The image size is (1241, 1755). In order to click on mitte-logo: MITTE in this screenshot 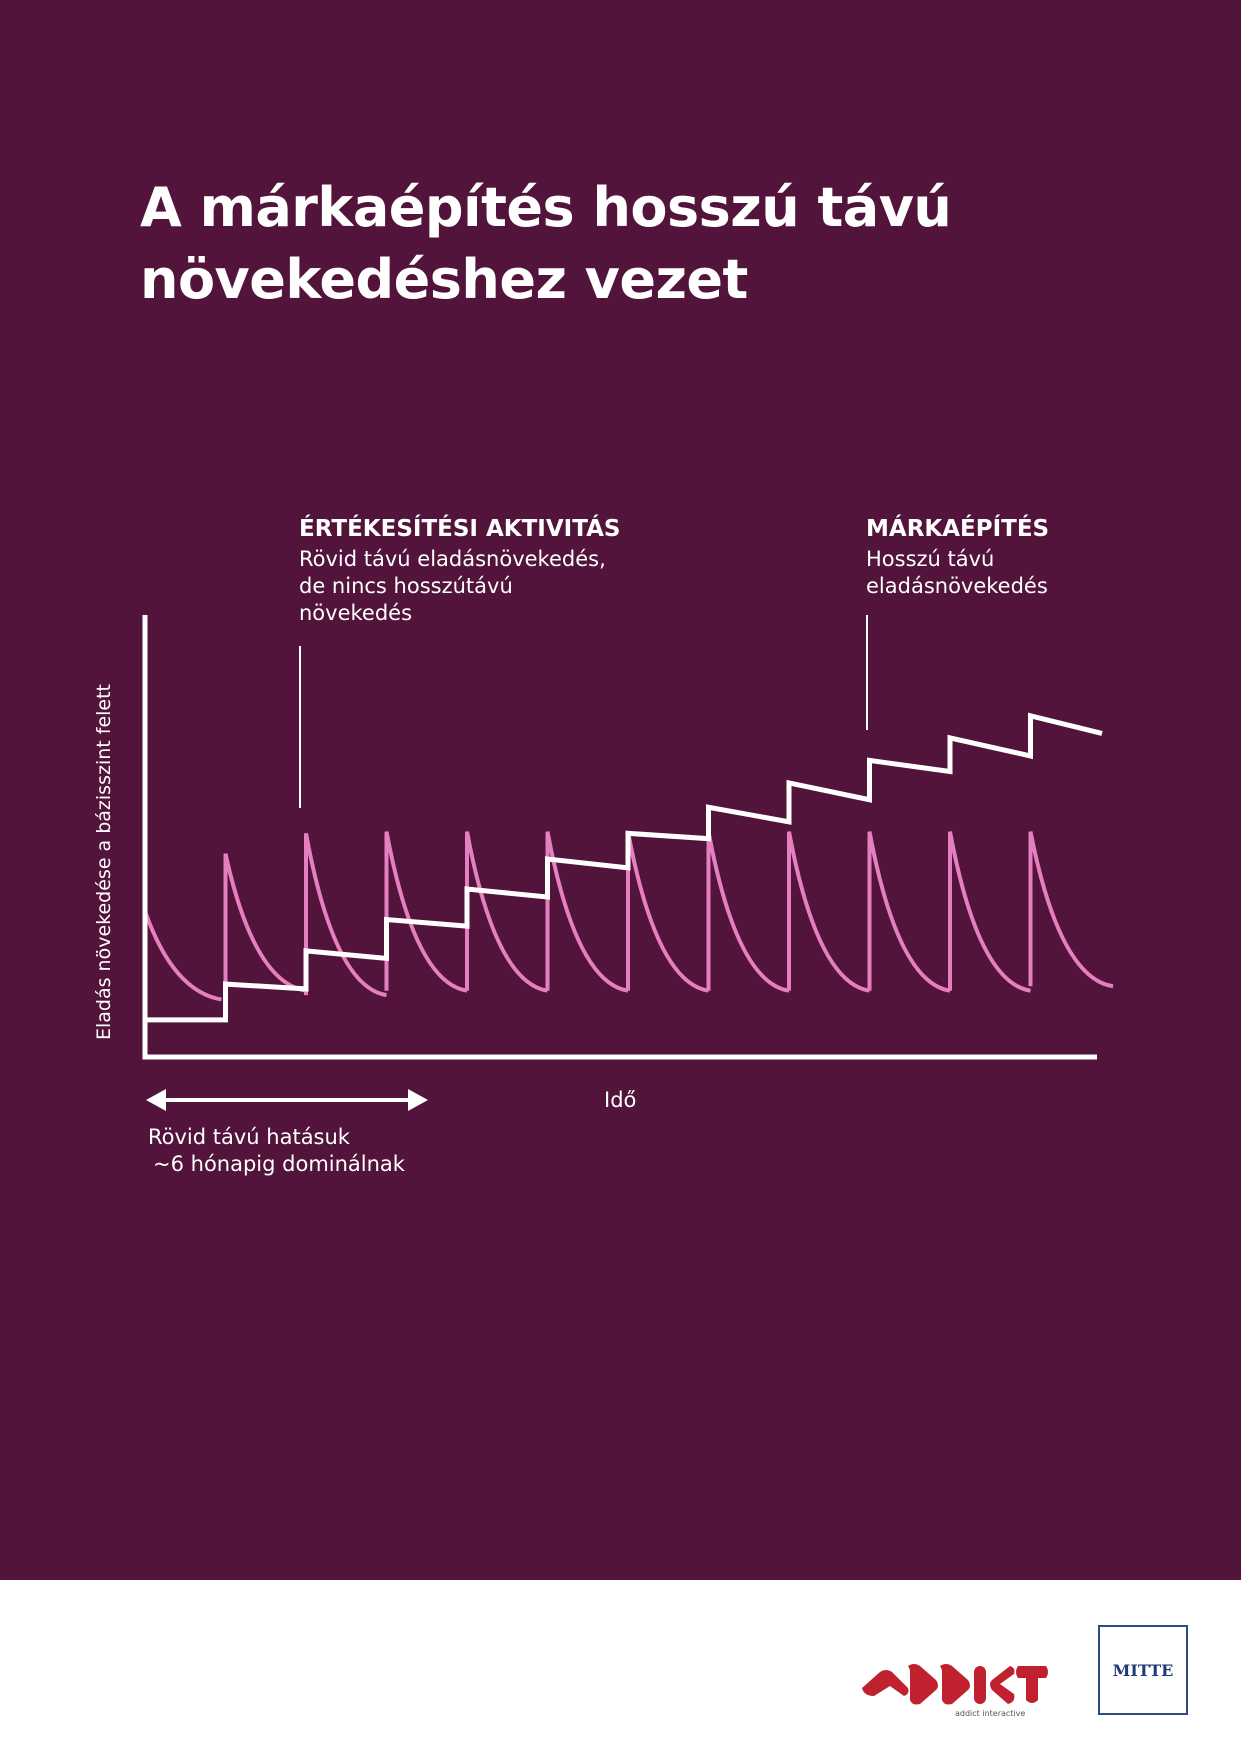, I will do `click(1143, 1670)`.